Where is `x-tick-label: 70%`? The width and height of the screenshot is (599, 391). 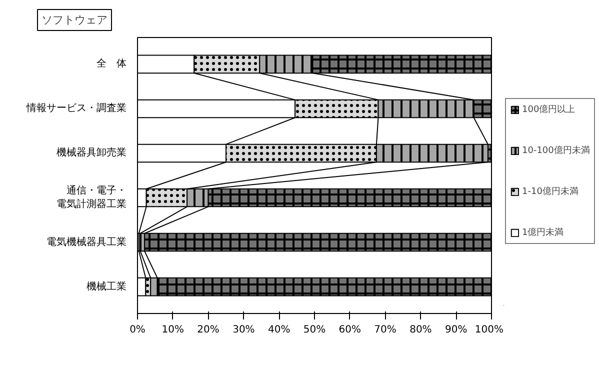 x-tick-label: 70% is located at coordinates (385, 330).